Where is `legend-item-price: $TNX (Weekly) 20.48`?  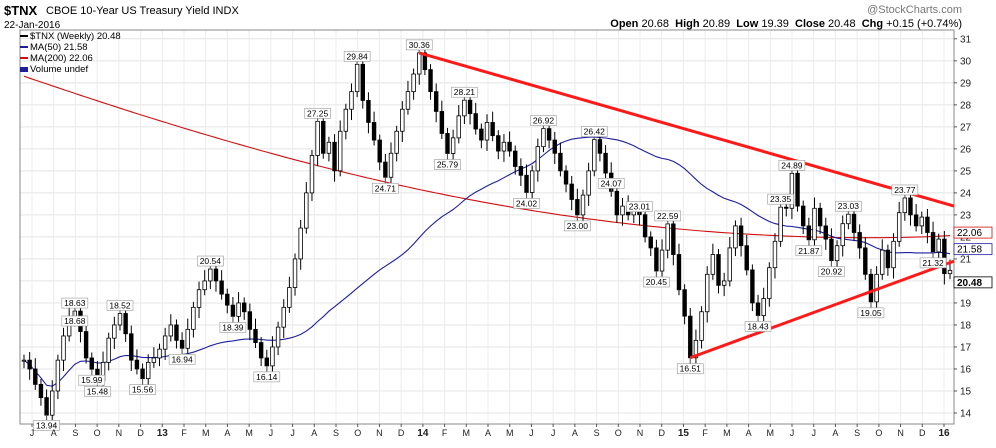 legend-item-price: $TNX (Weekly) 20.48 is located at coordinates (70, 36).